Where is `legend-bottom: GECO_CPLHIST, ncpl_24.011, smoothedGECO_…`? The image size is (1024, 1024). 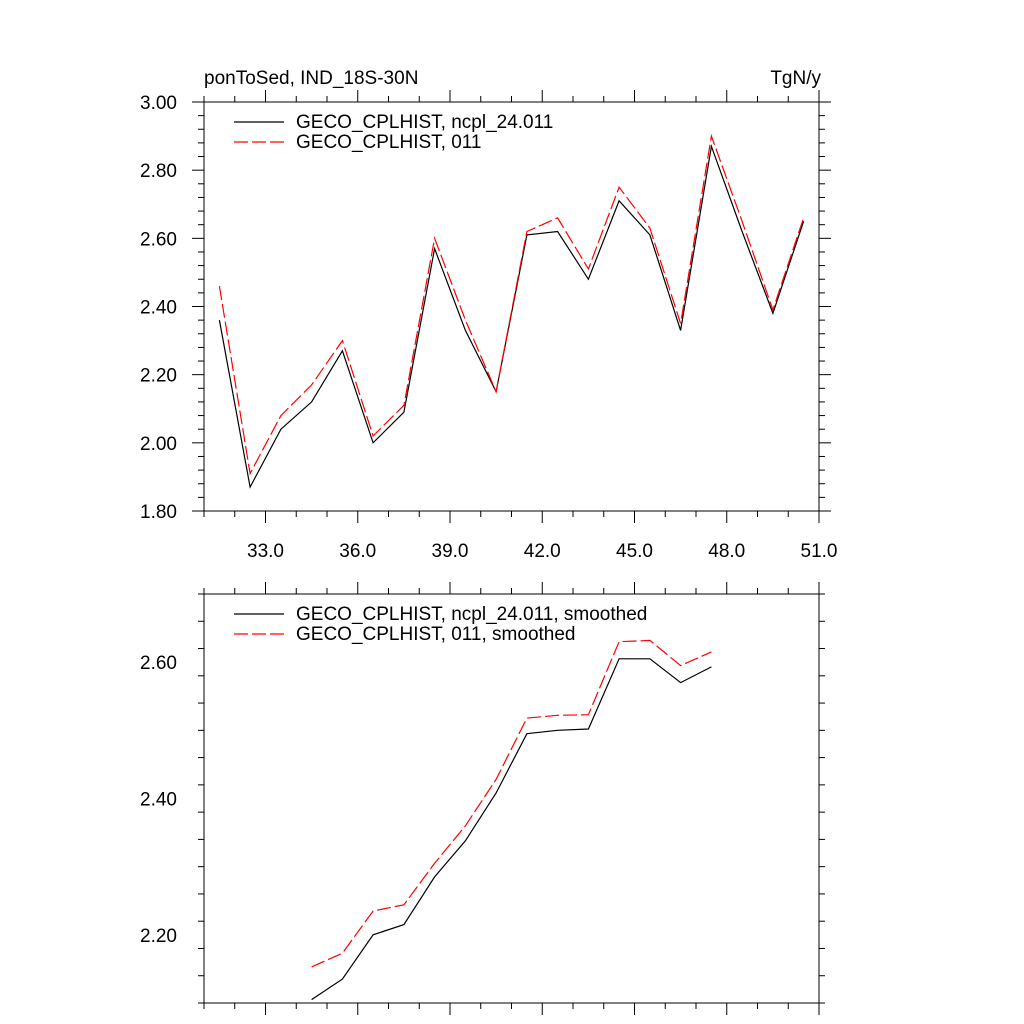
legend-bottom: GECO_CPLHIST, ncpl_24.011, smoothedGECO_… is located at coordinates (440, 624).